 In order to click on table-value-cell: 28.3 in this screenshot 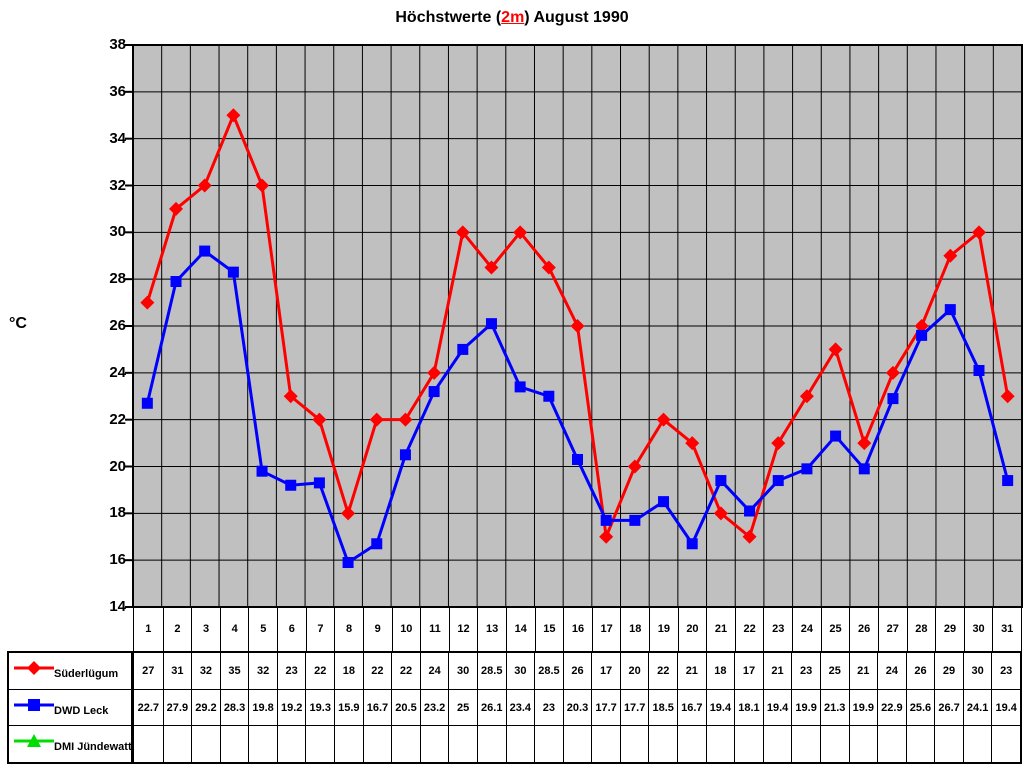, I will do `click(234, 707)`.